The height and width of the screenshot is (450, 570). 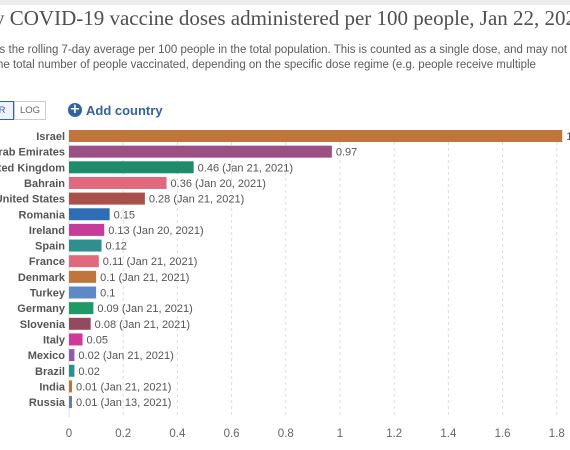 What do you see at coordinates (116, 247) in the screenshot?
I see `value-label: 0.12` at bounding box center [116, 247].